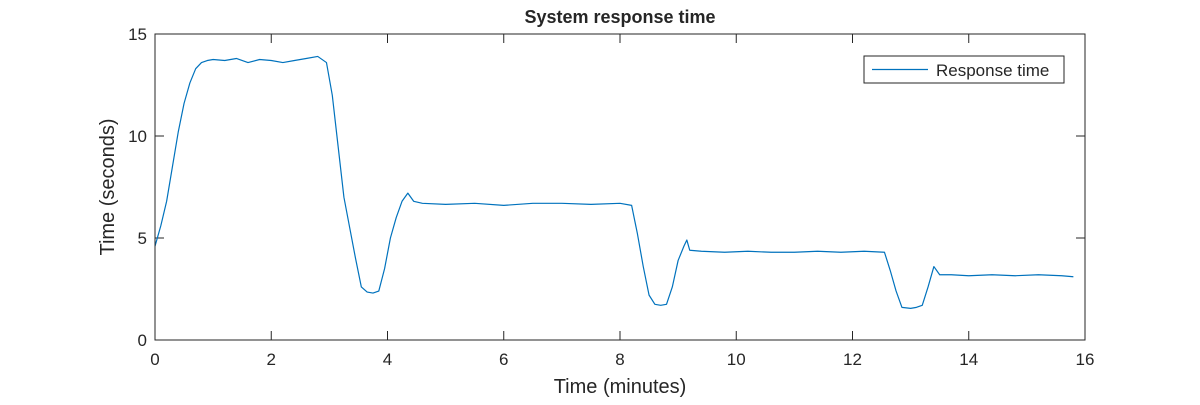 This screenshot has height=405, width=1200. Describe the element at coordinates (619, 359) in the screenshot. I see `x-tick-label: 8` at that location.